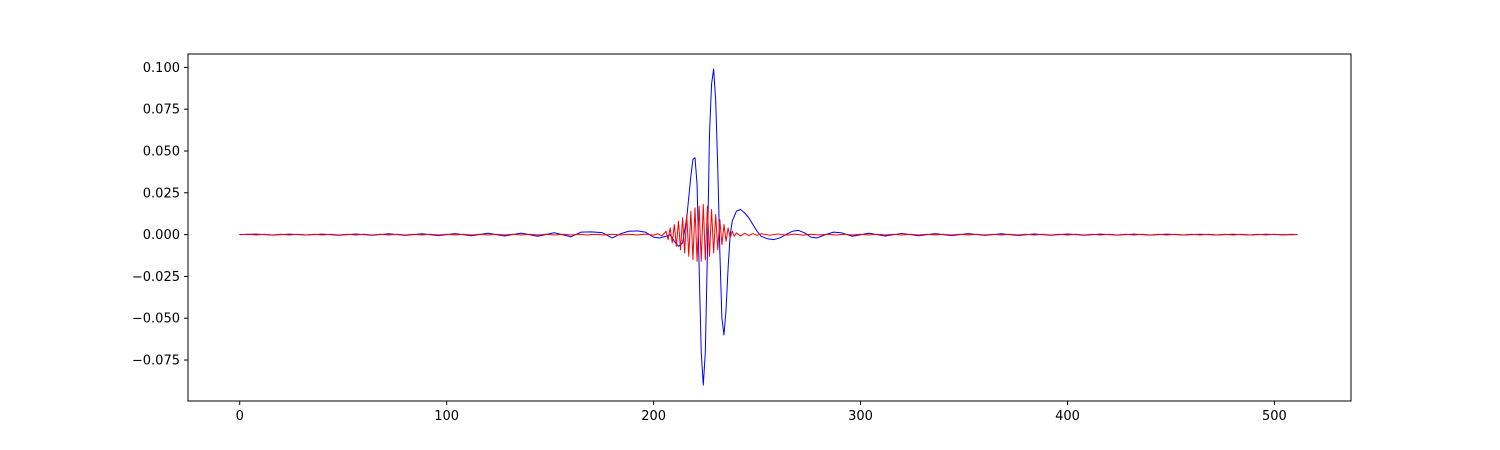  I want to click on x-tick-label: 100, so click(446, 416).